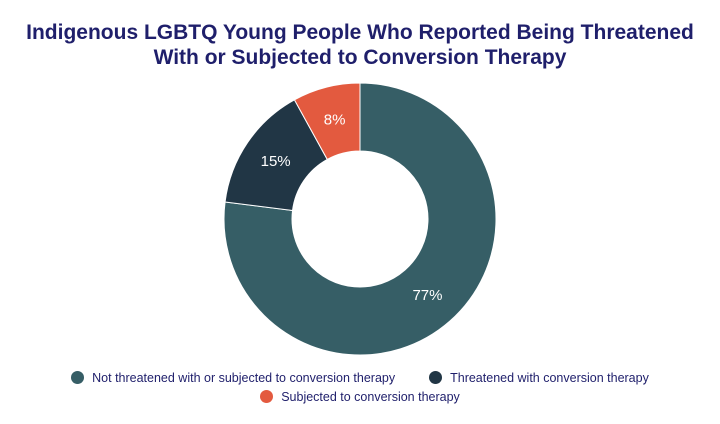  Describe the element at coordinates (549, 377) in the screenshot. I see `legend-label-threatened: Threatened with conversion therapy` at that location.